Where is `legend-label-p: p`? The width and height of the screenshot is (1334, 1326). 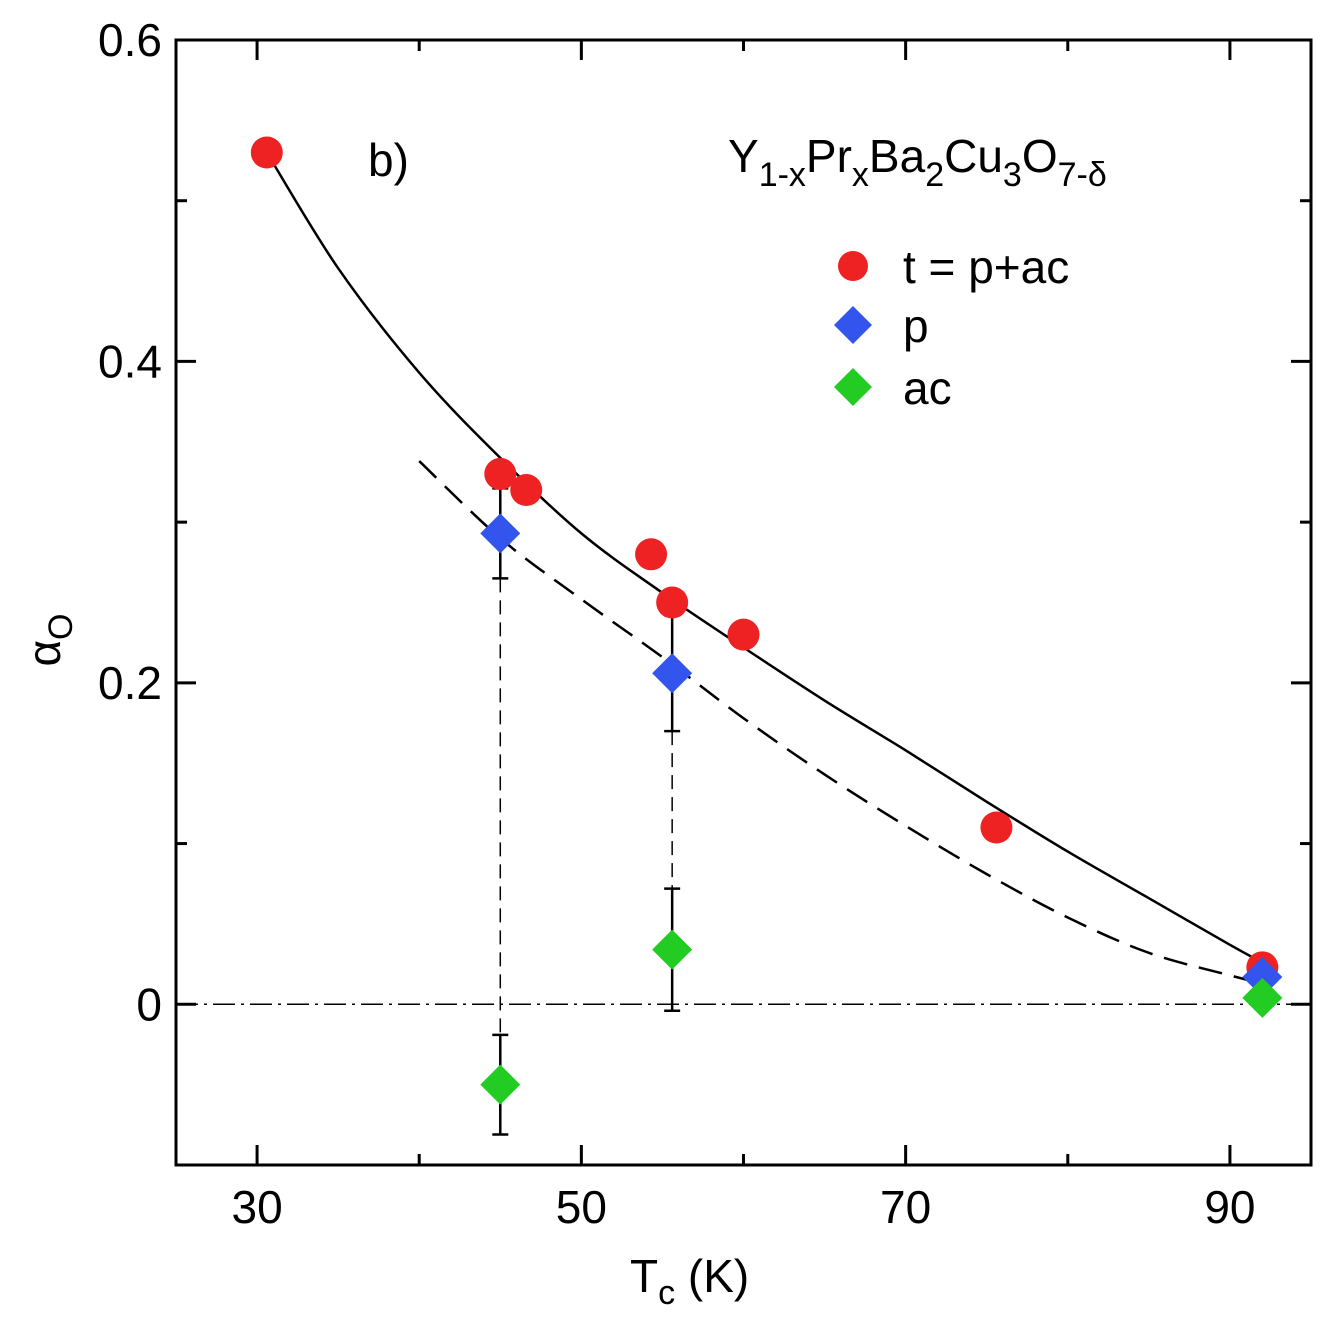 legend-label-p: p is located at coordinates (916, 326).